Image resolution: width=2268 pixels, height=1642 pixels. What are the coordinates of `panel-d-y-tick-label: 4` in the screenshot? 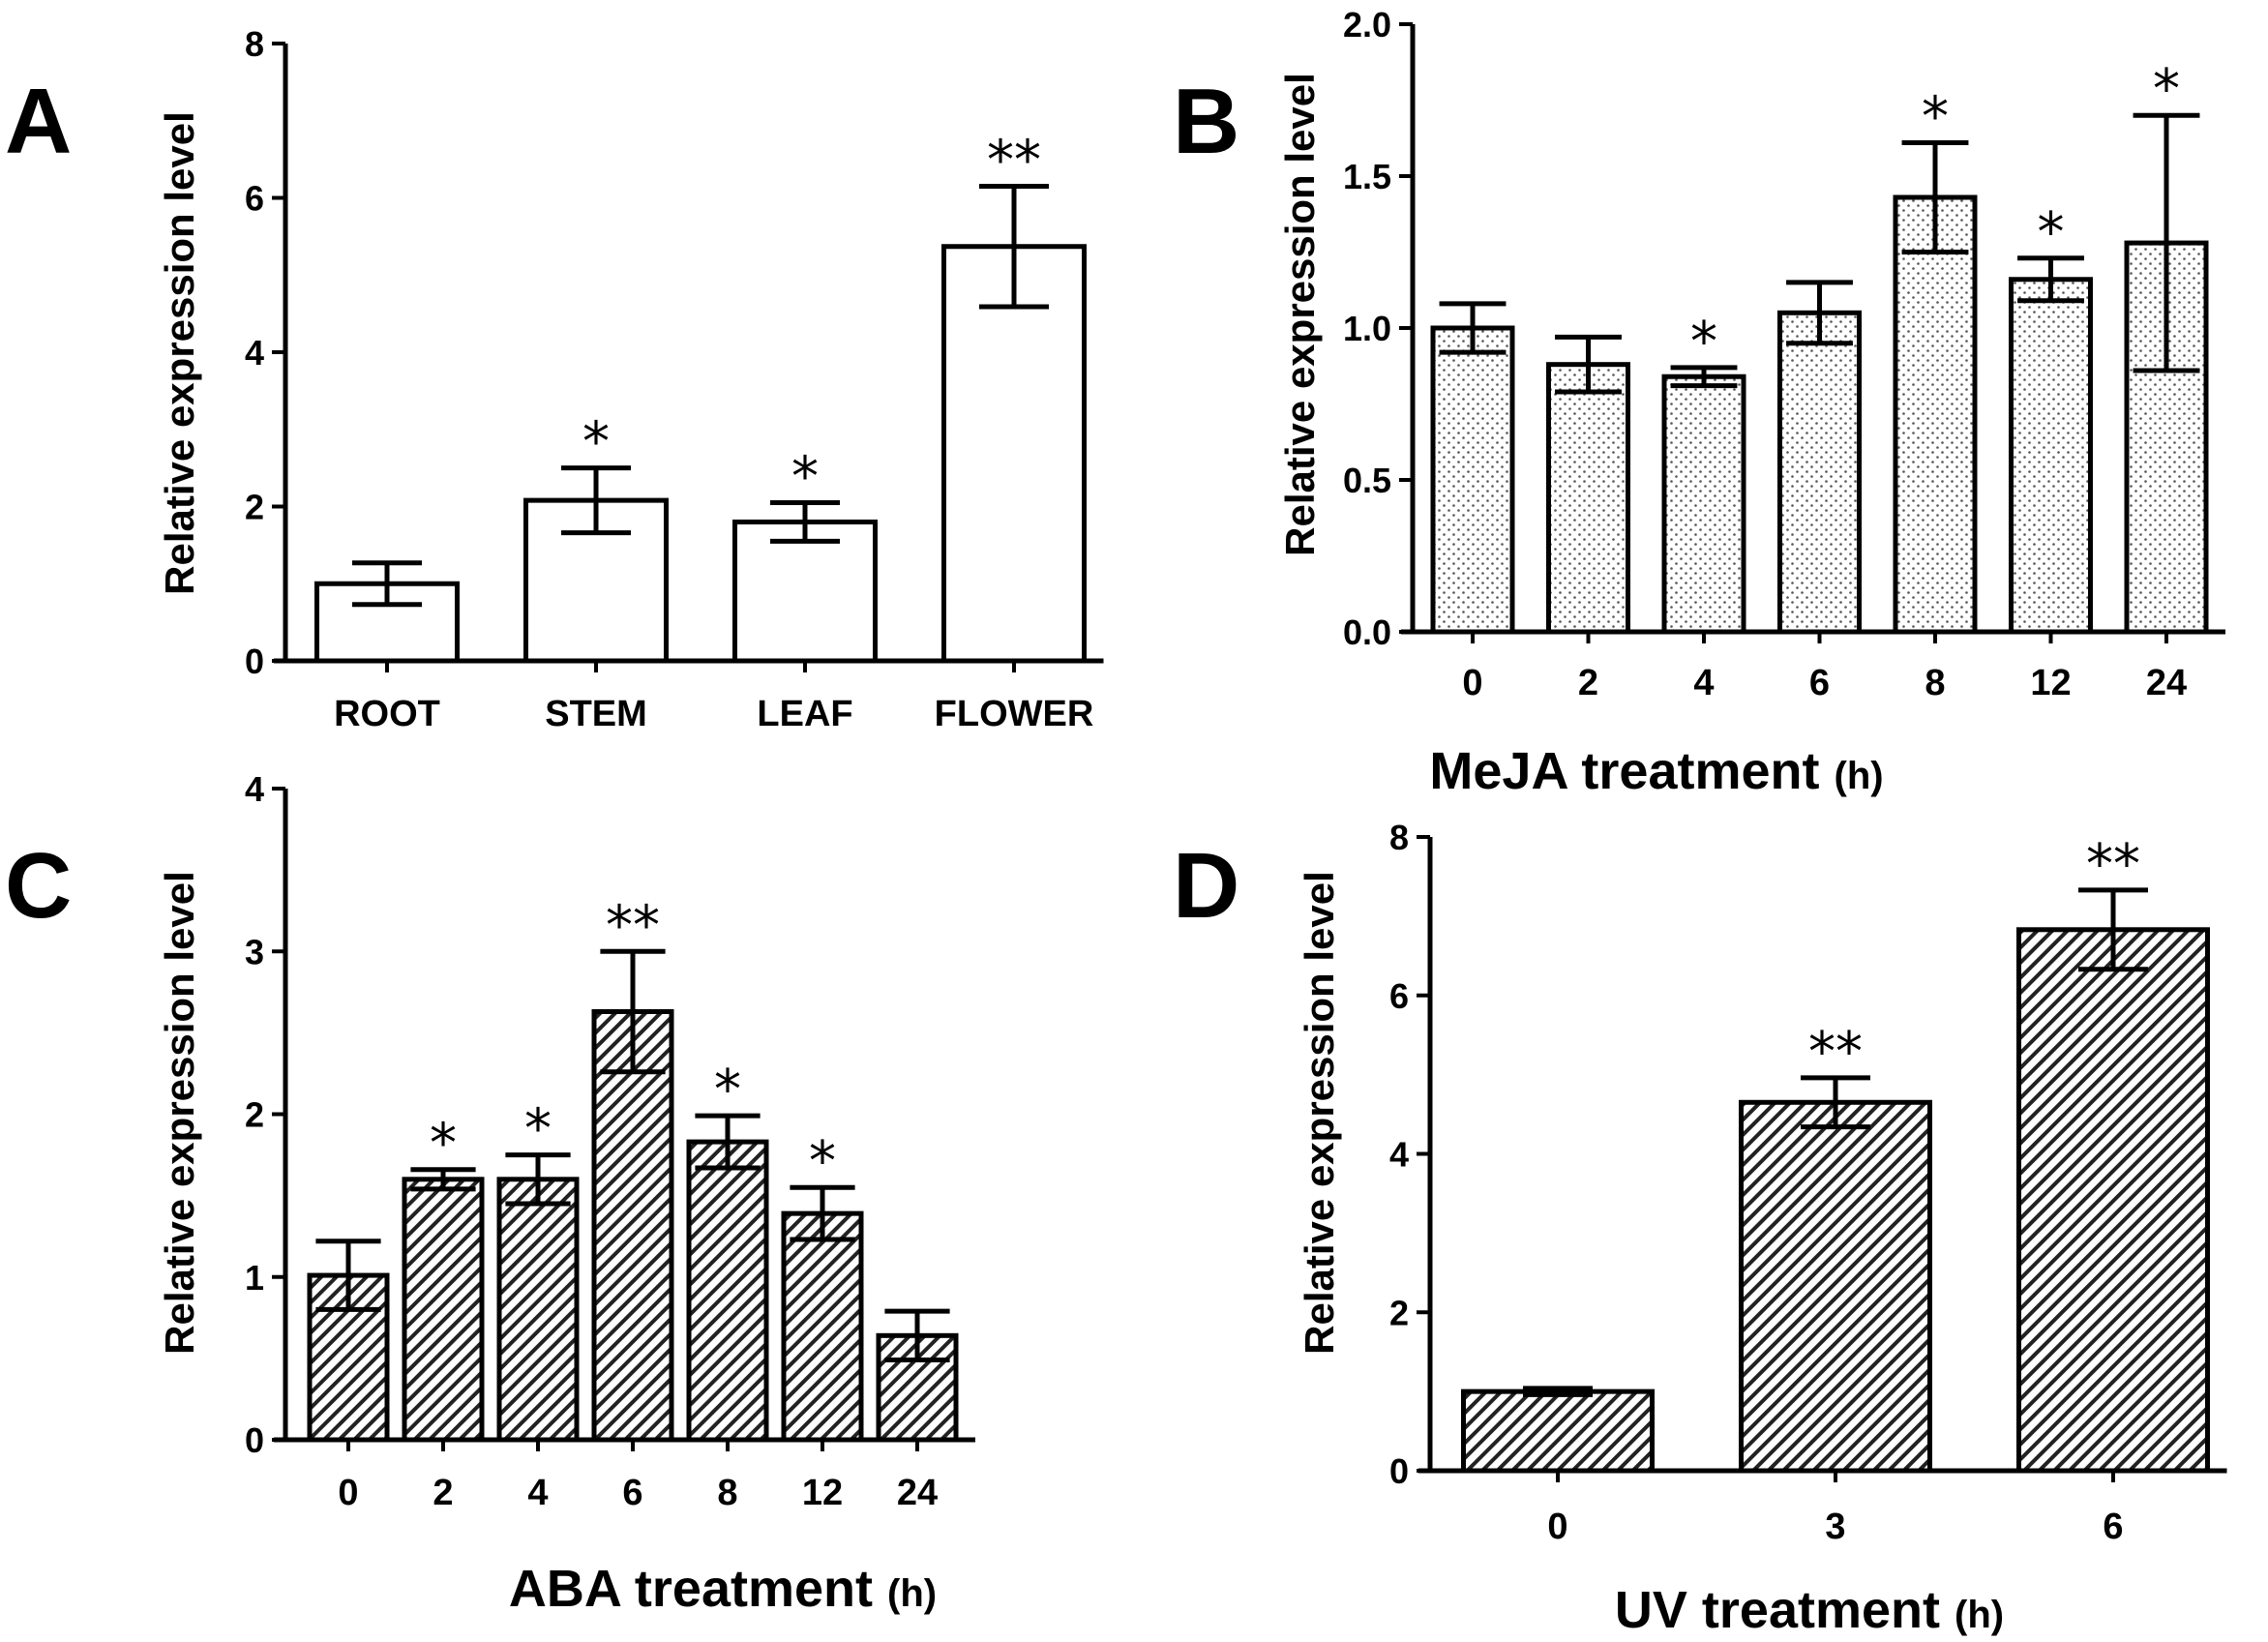 It's located at (1399, 1155).